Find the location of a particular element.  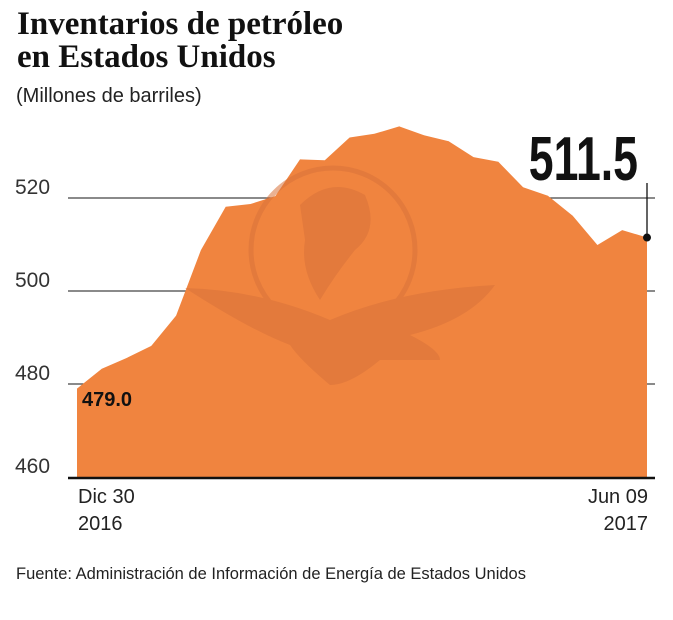

y-tick-label: 460 is located at coordinates (32, 466).